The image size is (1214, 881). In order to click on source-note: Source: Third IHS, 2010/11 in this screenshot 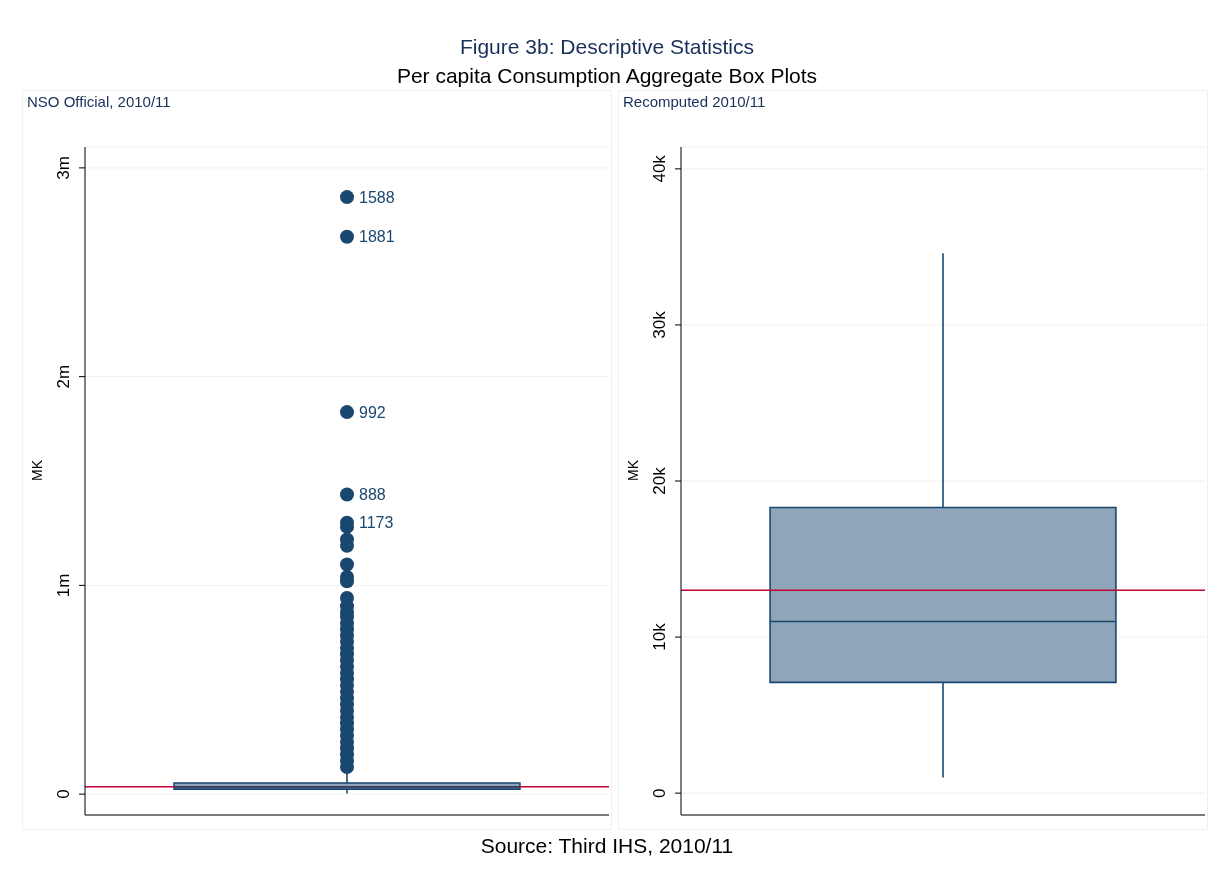, I will do `click(607, 846)`.